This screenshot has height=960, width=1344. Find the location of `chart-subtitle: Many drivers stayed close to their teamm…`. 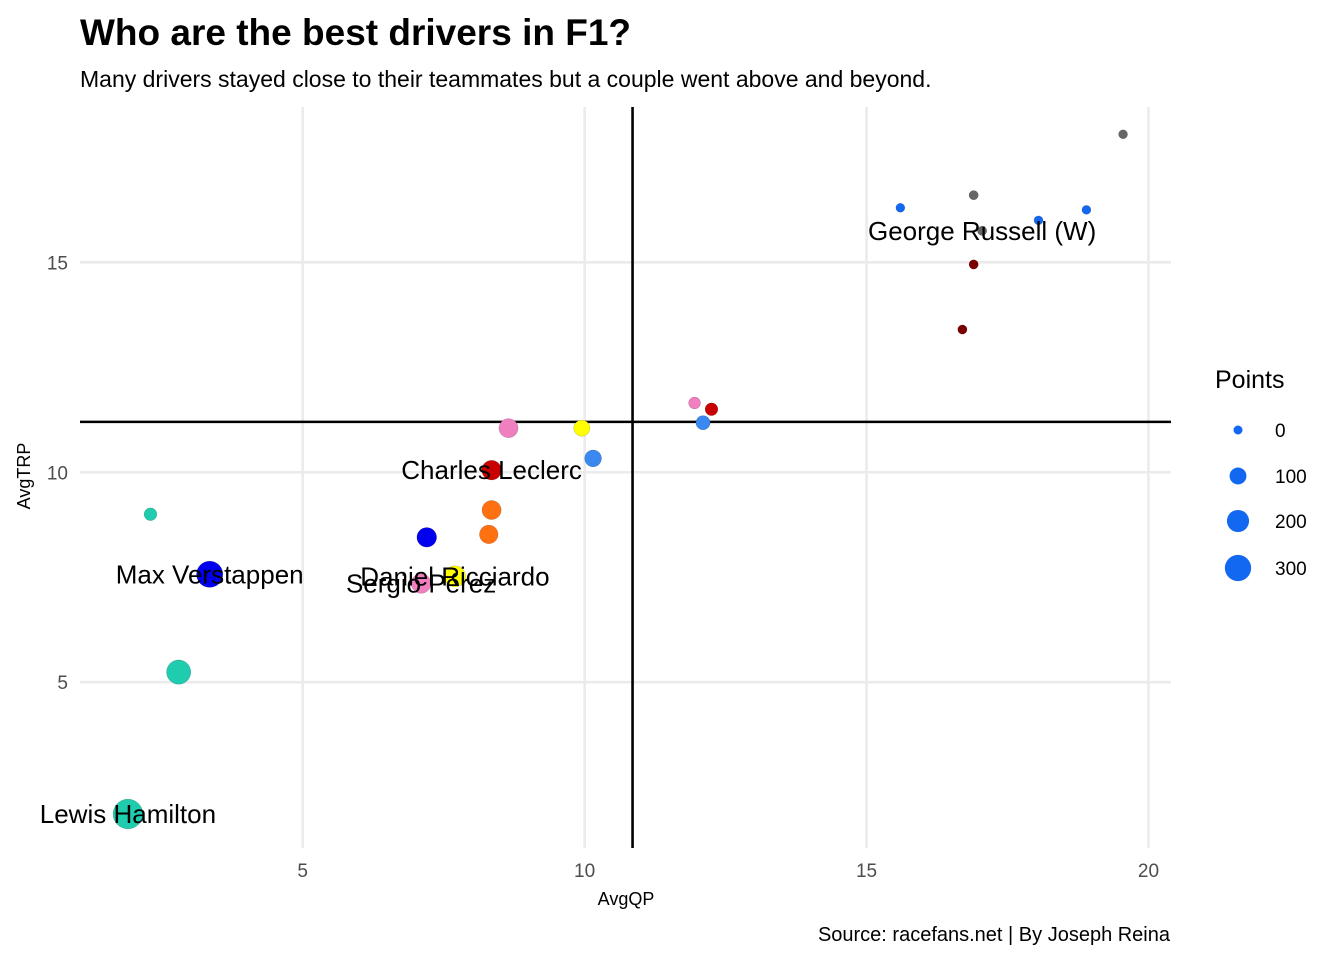

chart-subtitle: Many drivers stayed close to their teamm… is located at coordinates (505, 79).